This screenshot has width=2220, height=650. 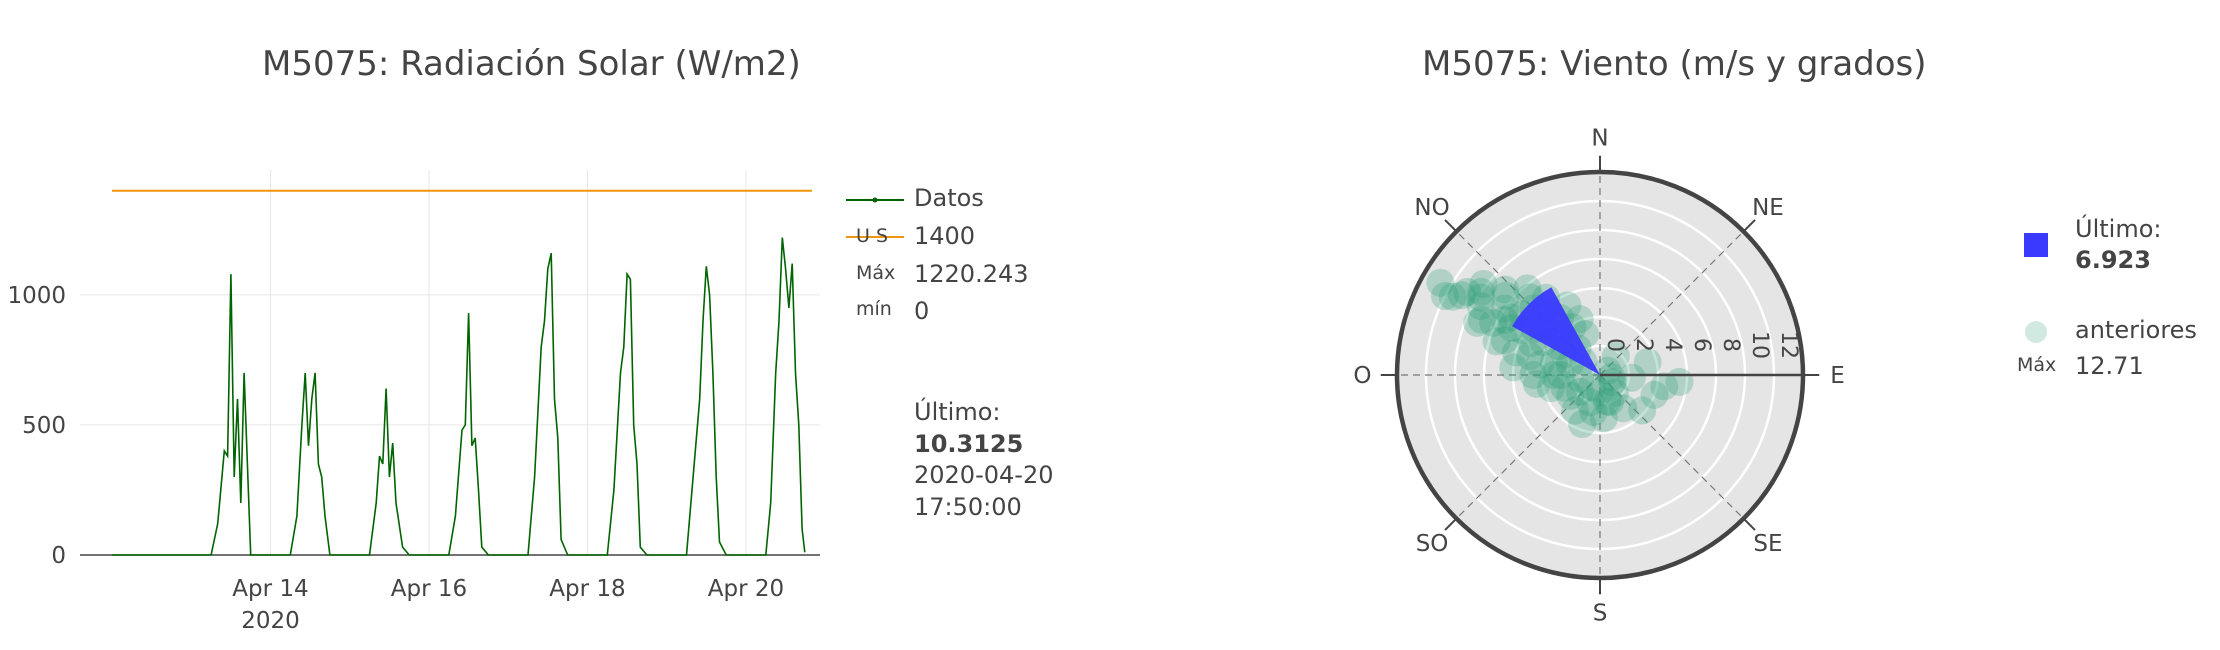 What do you see at coordinates (2113, 260) in the screenshot?
I see `wind-last-value: 6.923` at bounding box center [2113, 260].